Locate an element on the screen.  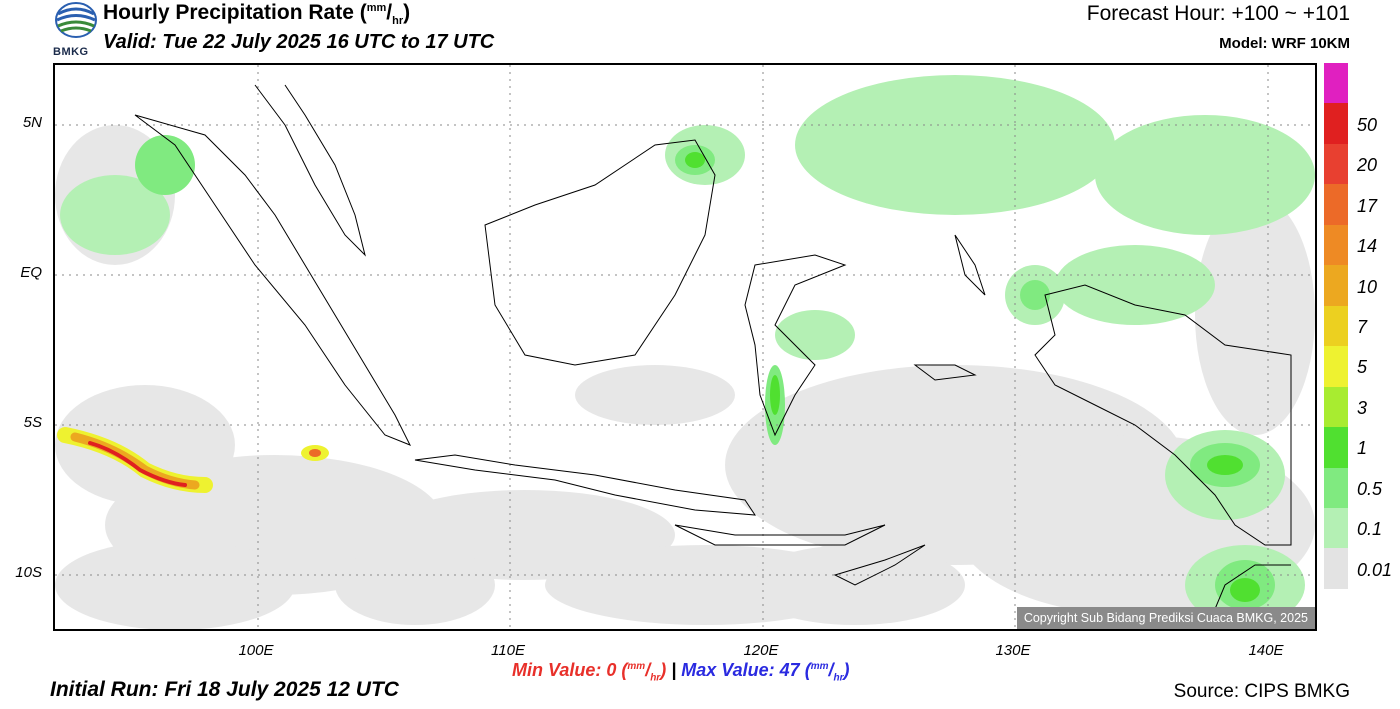
colorbar-label: 0.1 is located at coordinates (1370, 529).